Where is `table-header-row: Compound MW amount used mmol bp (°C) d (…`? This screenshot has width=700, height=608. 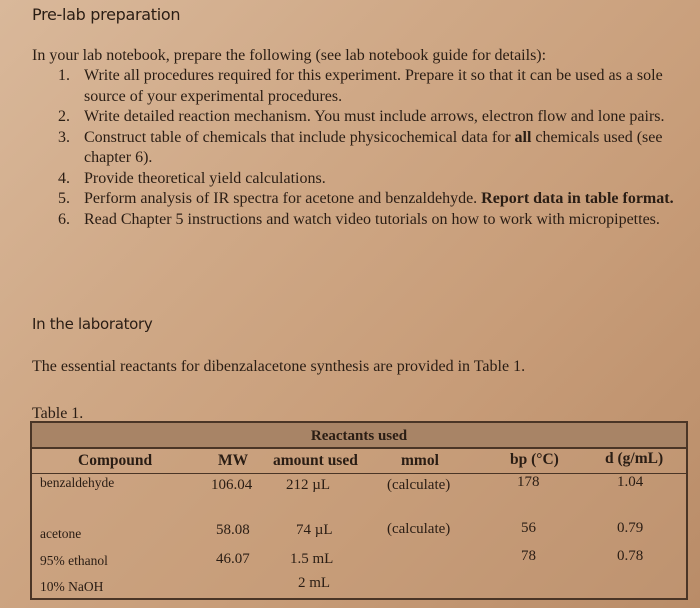
table-header-row: Compound MW amount used mmol bp (°C) d (… is located at coordinates (359, 461).